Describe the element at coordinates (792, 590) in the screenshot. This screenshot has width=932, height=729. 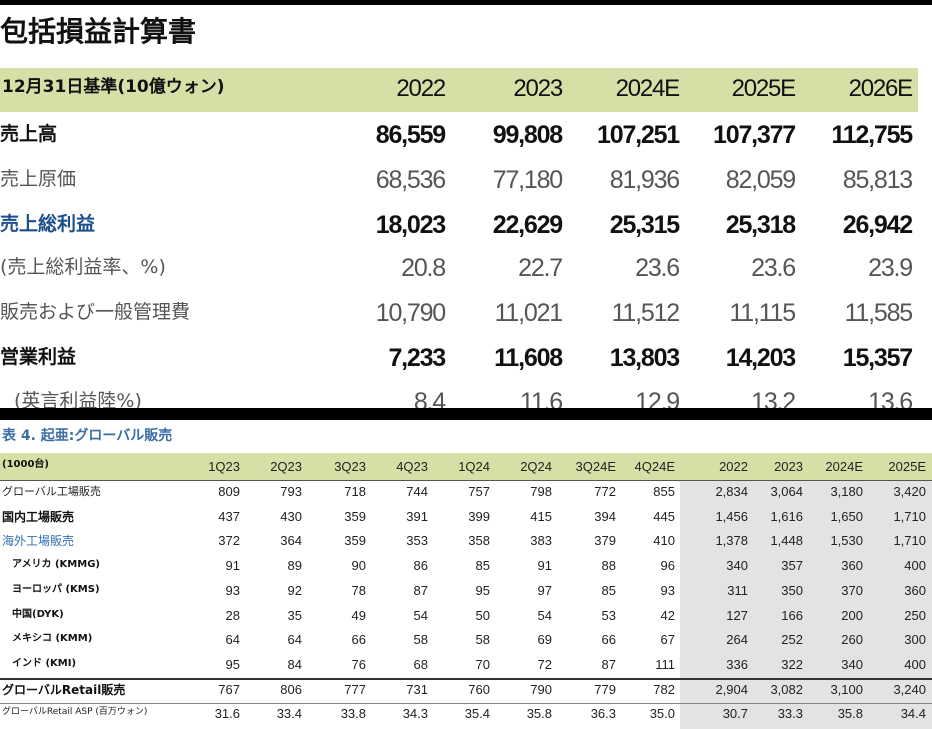
I see `cell: 350` at that location.